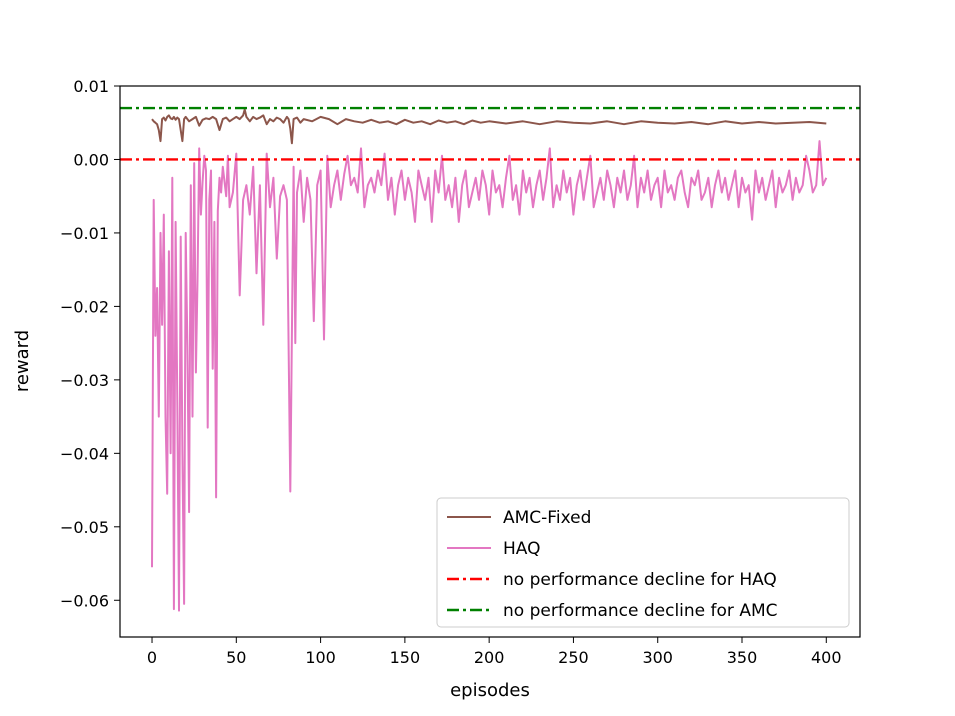 This screenshot has height=716, width=955. Describe the element at coordinates (640, 580) in the screenshot. I see `legend-label: no performance decline for HAQ` at that location.